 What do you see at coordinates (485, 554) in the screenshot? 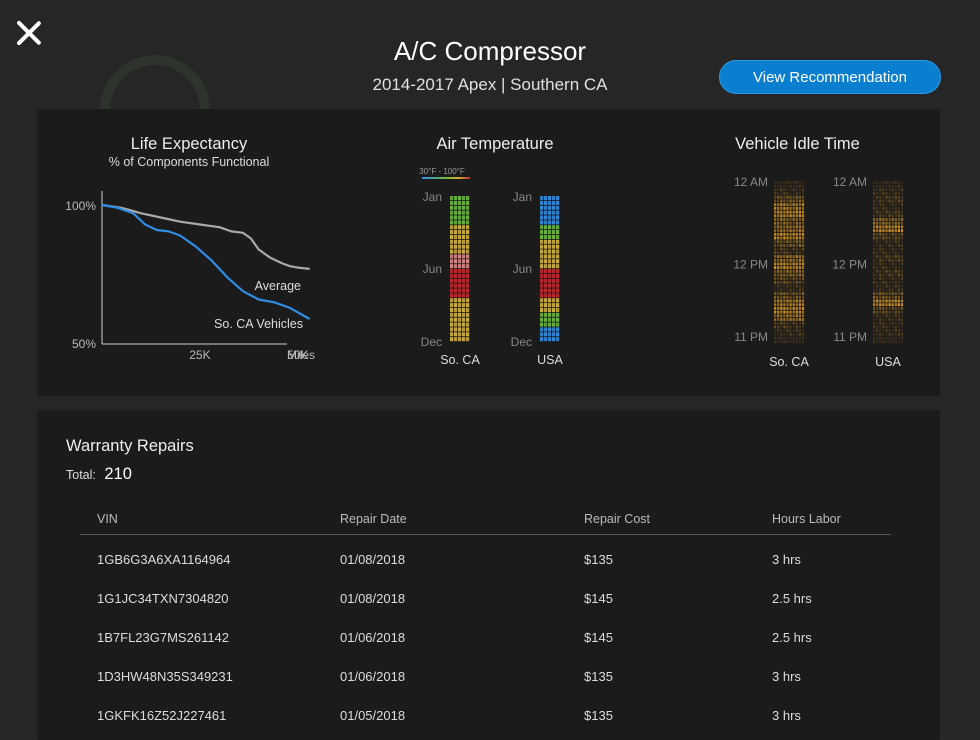
I see `table-row: 1GB6G3A6XA1164964 01/08/2018 $135 3 hrs` at bounding box center [485, 554].